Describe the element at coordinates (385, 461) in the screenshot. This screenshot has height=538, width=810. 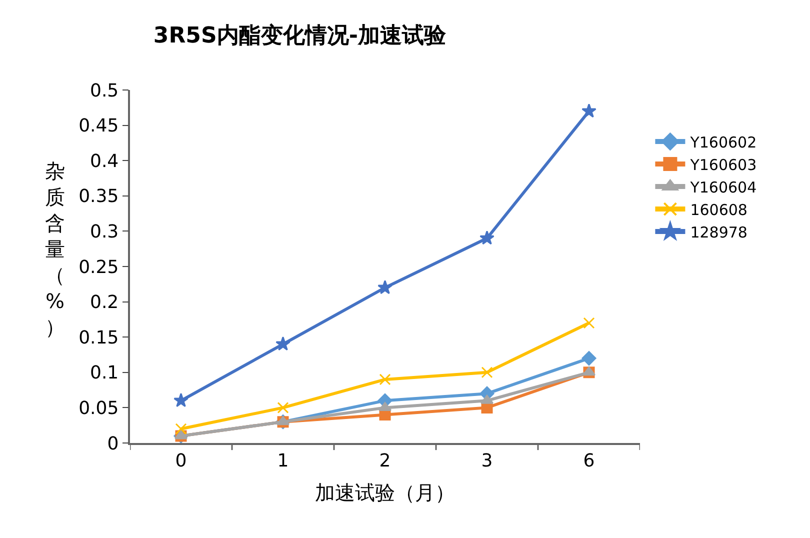
I see `x-tick-label: 2` at that location.